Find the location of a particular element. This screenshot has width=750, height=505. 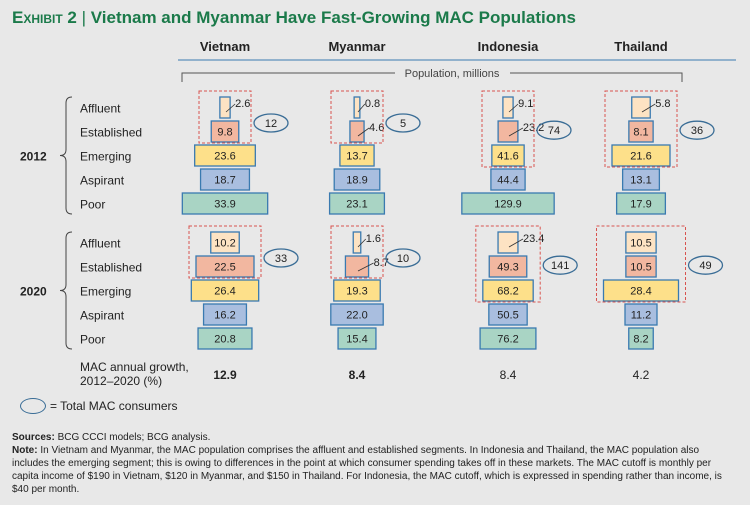

bar-value: 33.9 is located at coordinates (224, 205).